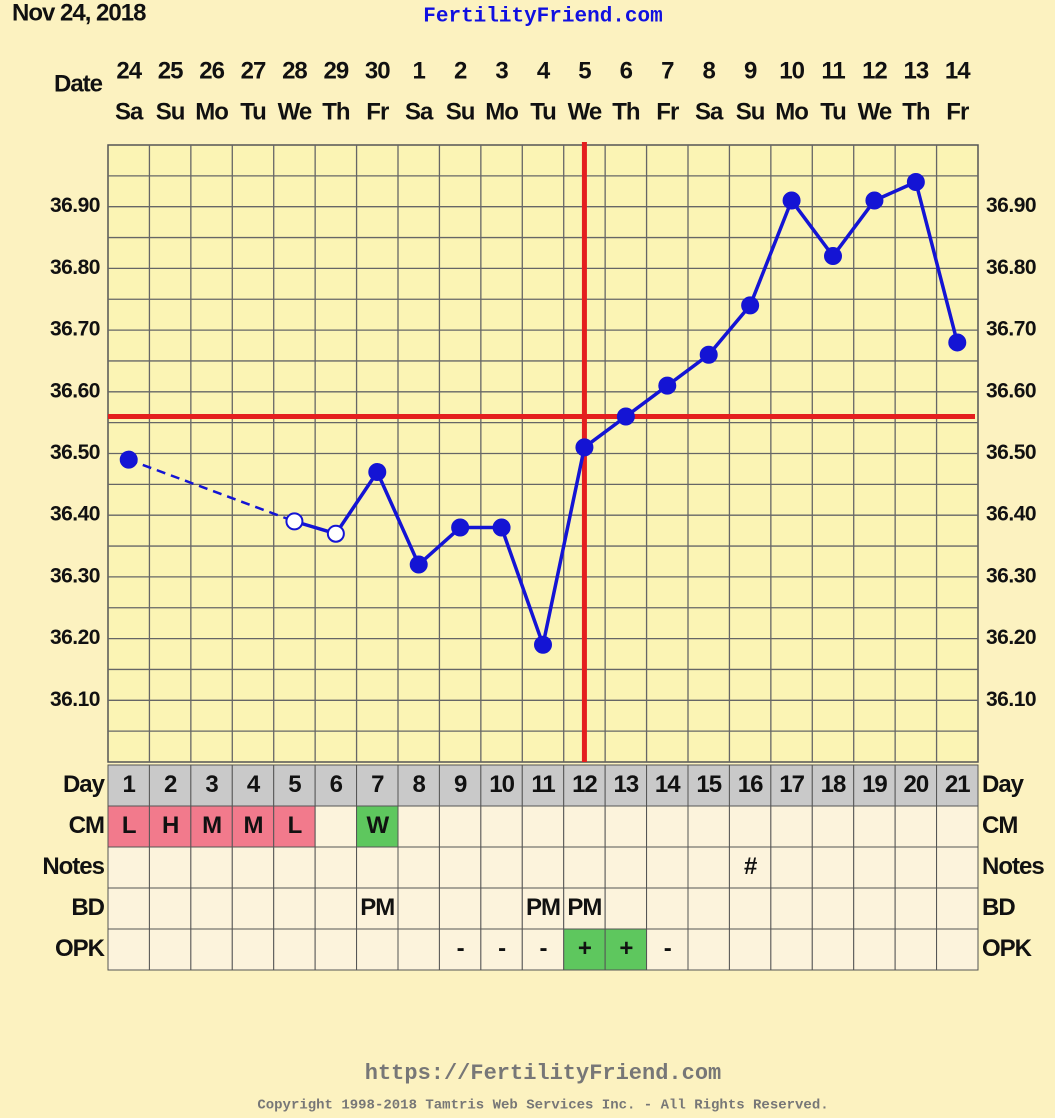 The height and width of the screenshot is (1118, 1055). What do you see at coordinates (75, 699) in the screenshot?
I see `y-tick-label: 36.10` at bounding box center [75, 699].